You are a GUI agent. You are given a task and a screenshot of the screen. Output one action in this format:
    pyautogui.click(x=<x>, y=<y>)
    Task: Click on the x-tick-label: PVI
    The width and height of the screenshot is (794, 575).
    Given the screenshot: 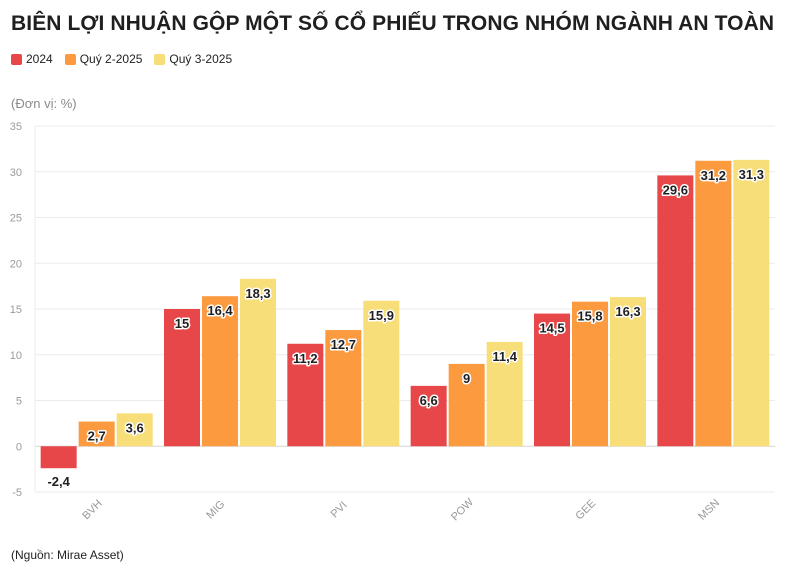 What is the action you would take?
    pyautogui.click(x=339, y=509)
    